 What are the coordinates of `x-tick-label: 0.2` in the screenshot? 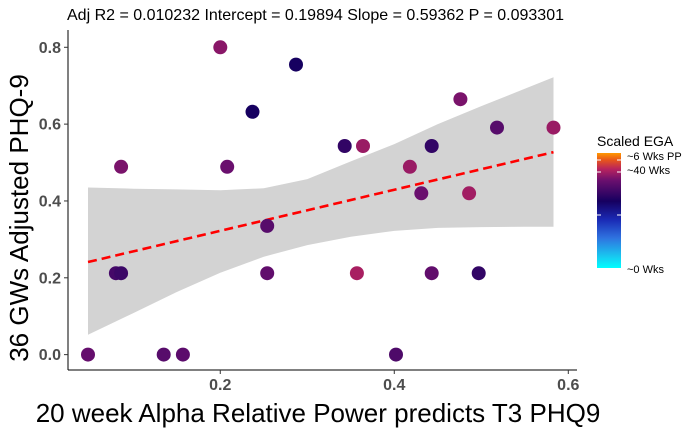 It's located at (220, 385).